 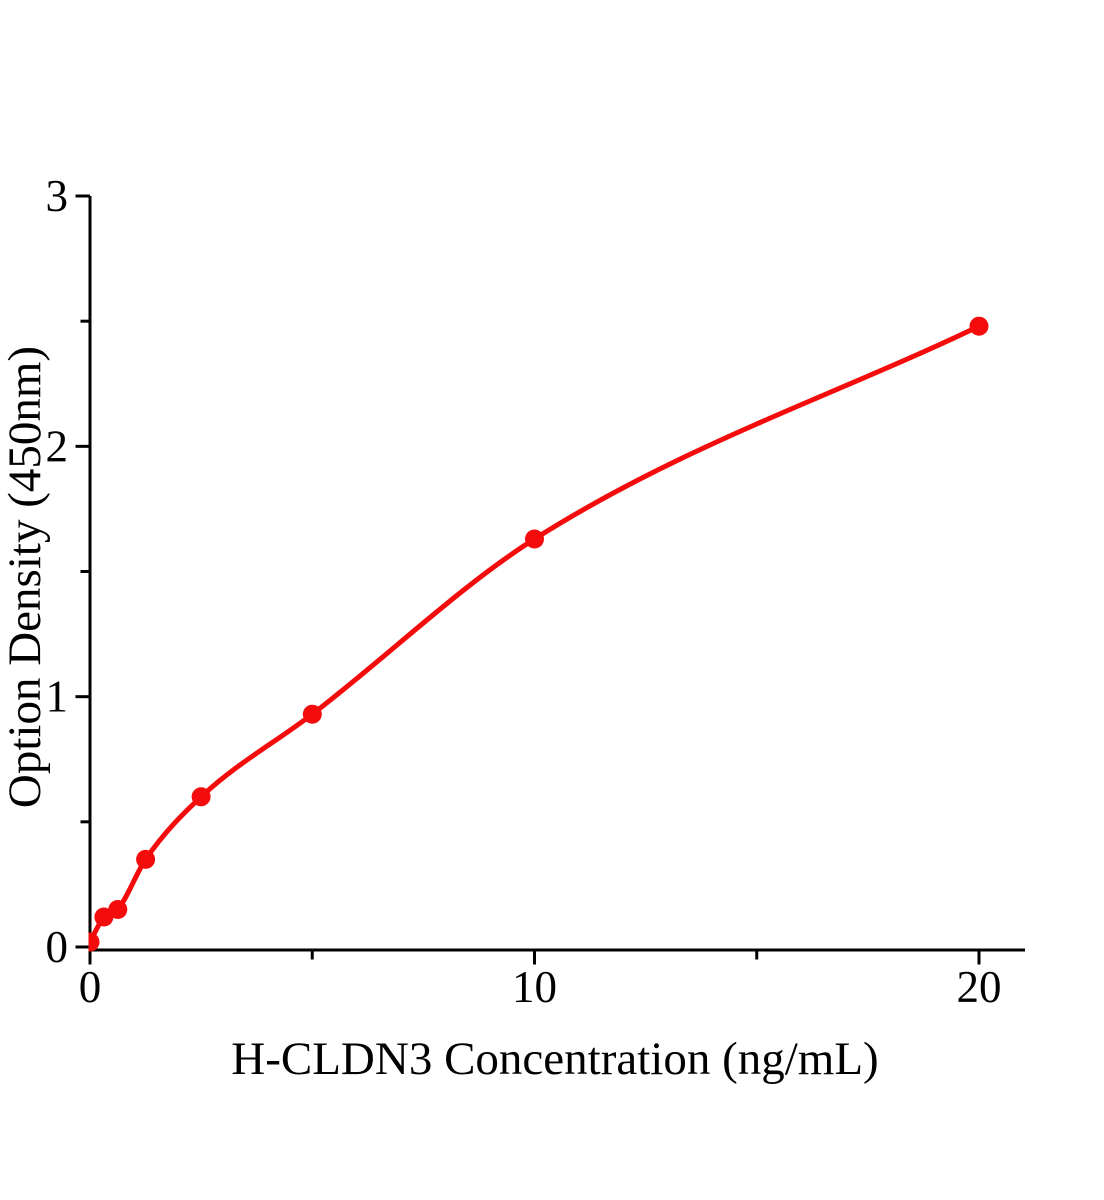 What do you see at coordinates (57, 196) in the screenshot?
I see `y-tick-label: 3` at bounding box center [57, 196].